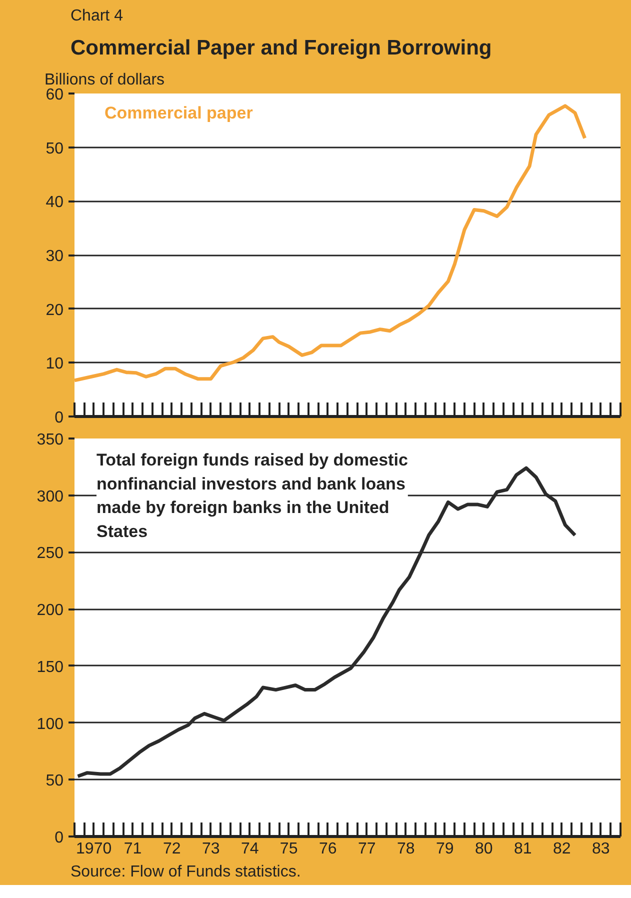 Image resolution: width=631 pixels, height=898 pixels. I want to click on y-tick-label: 40, so click(55, 203).